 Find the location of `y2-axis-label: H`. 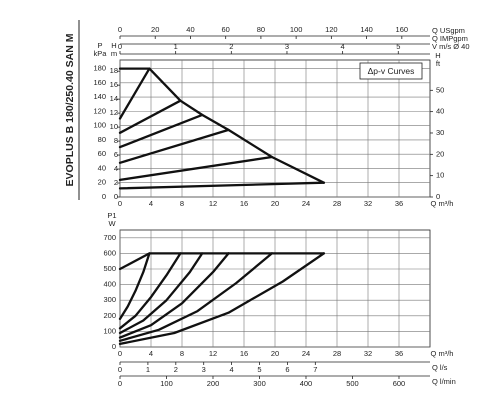

y2-axis-label: H is located at coordinates (437, 55).